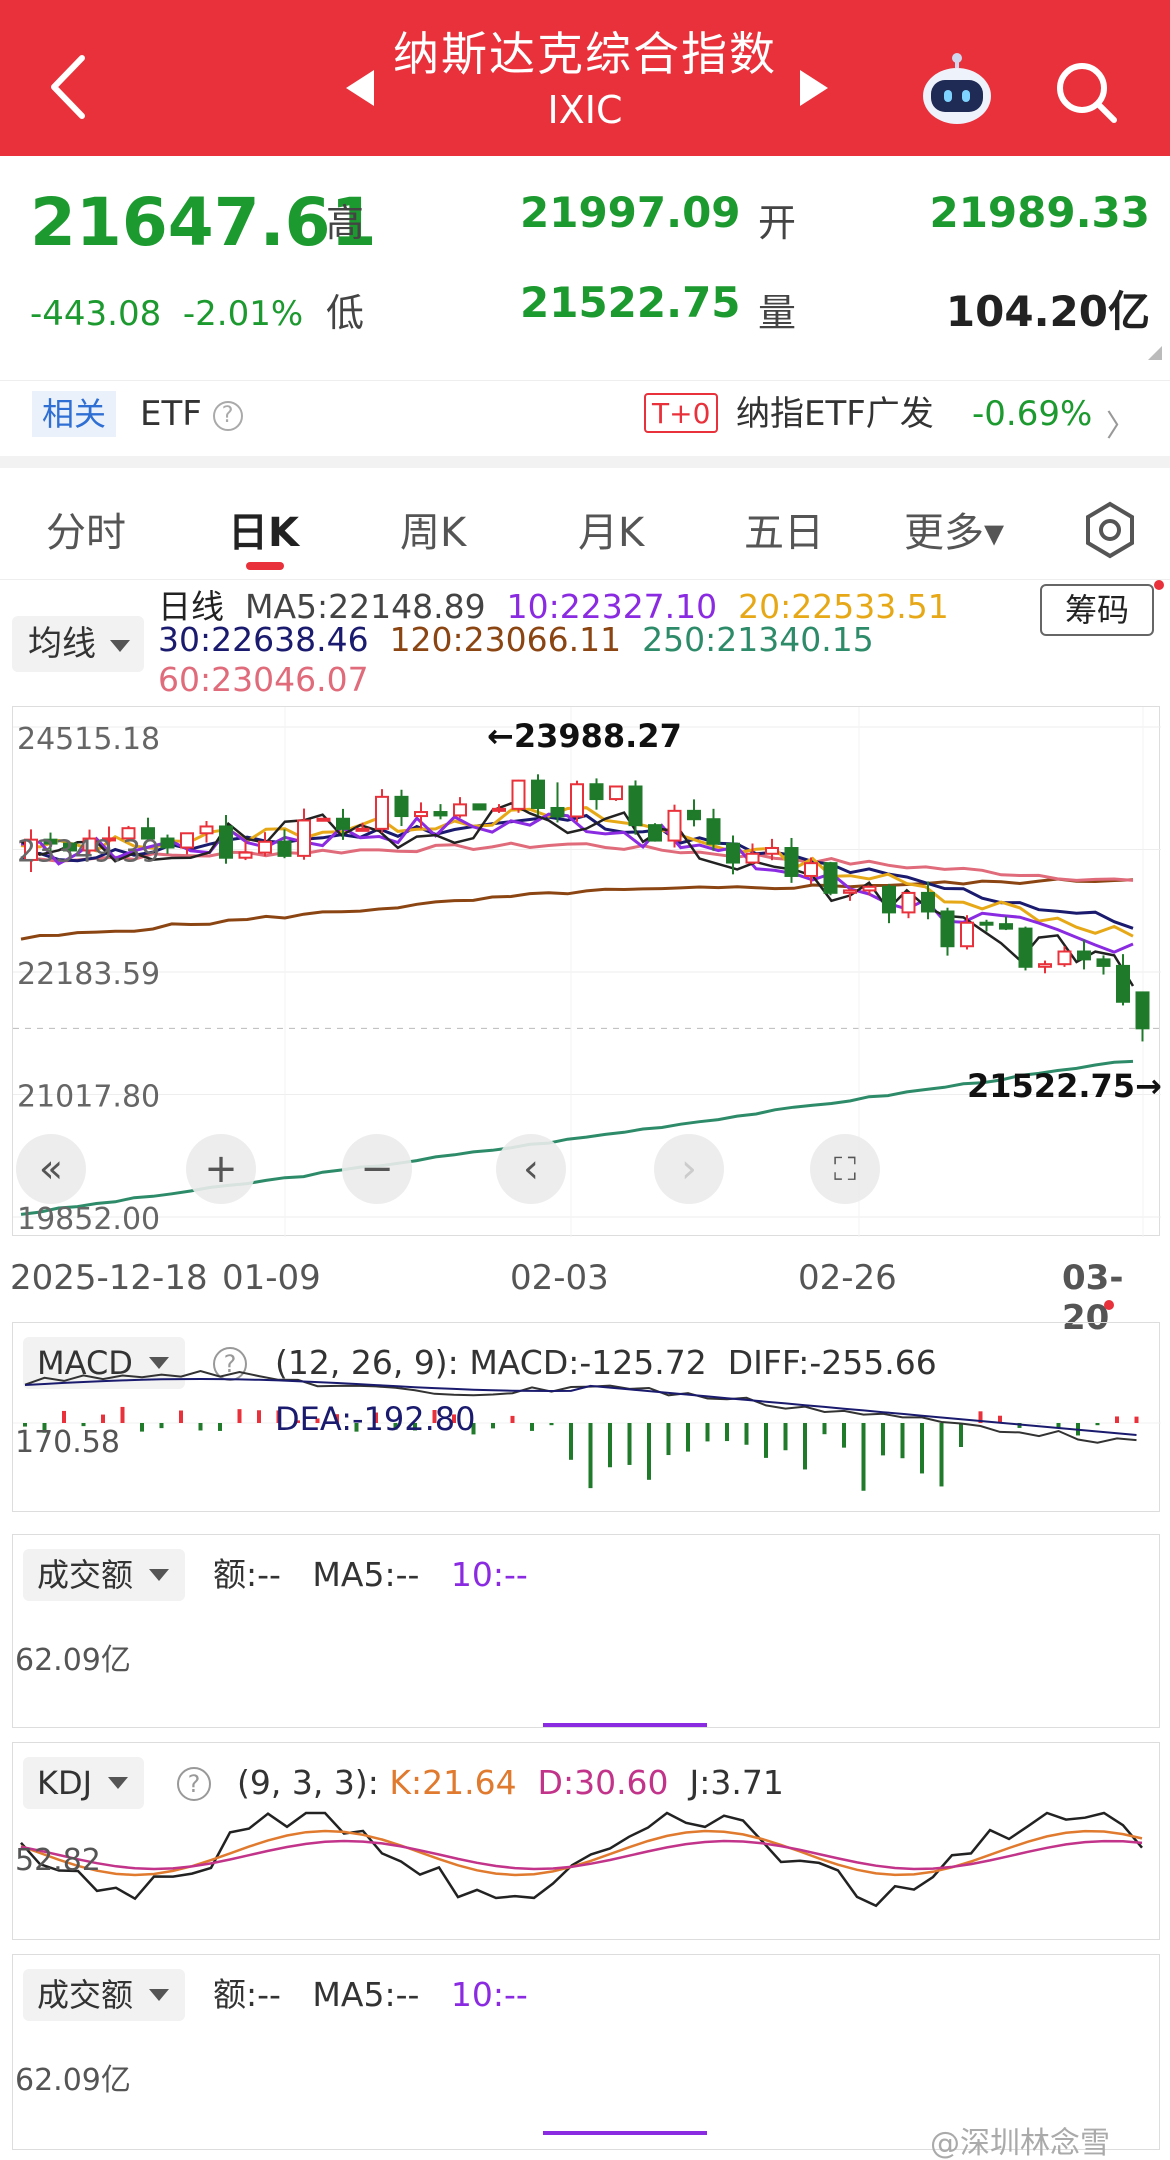 This screenshot has width=1170, height=2160. What do you see at coordinates (70, 87) in the screenshot?
I see `back-arrow-icon` at bounding box center [70, 87].